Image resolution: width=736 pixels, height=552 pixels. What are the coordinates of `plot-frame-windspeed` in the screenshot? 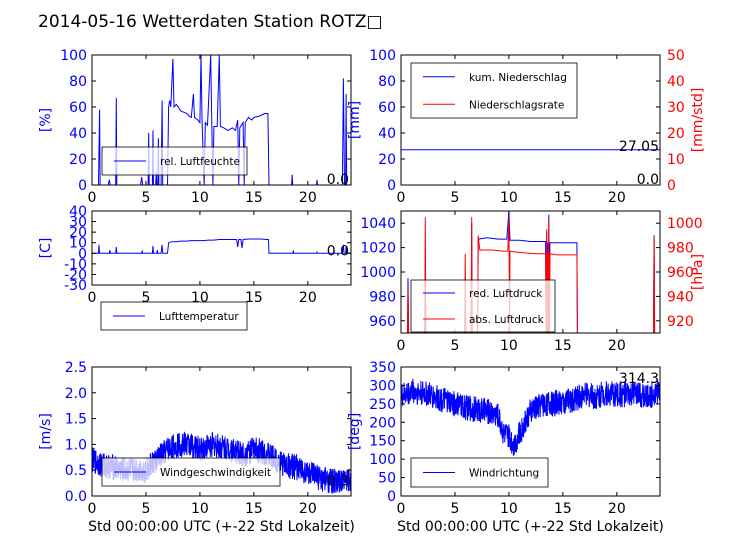 It's located at (221, 431).